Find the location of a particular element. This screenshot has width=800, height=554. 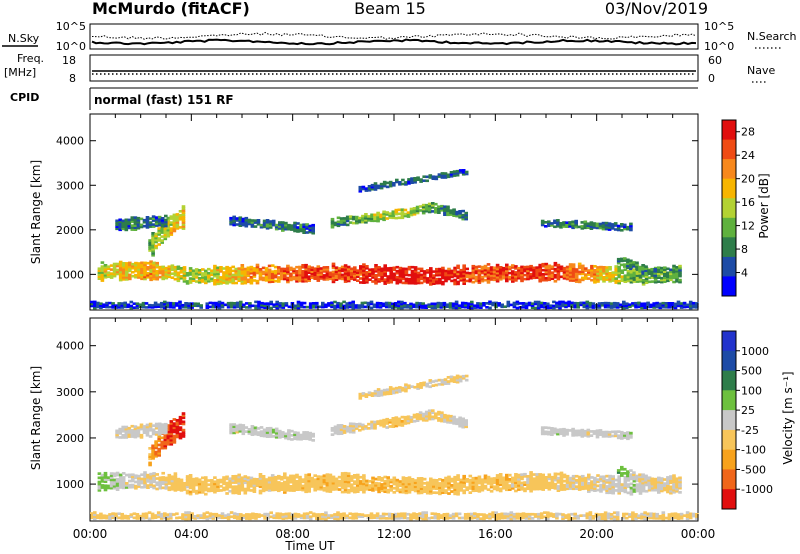

y-tick-label-2: 3000 is located at coordinates (70, 185).